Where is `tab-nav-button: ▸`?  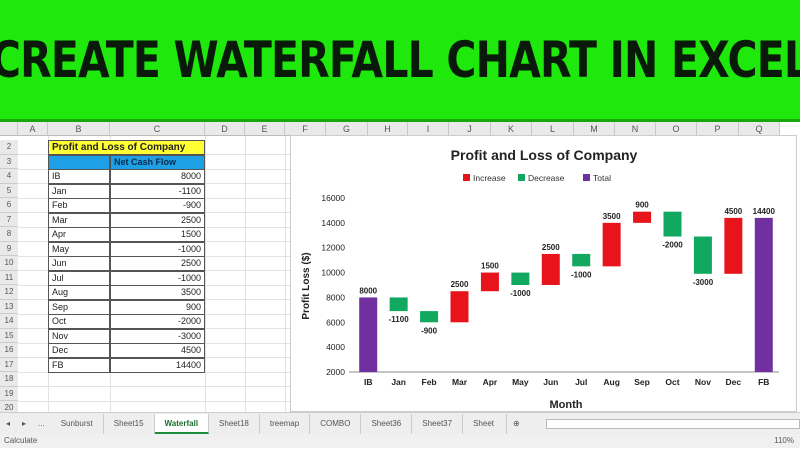
tab-nav-button: ▸ is located at coordinates (24, 423).